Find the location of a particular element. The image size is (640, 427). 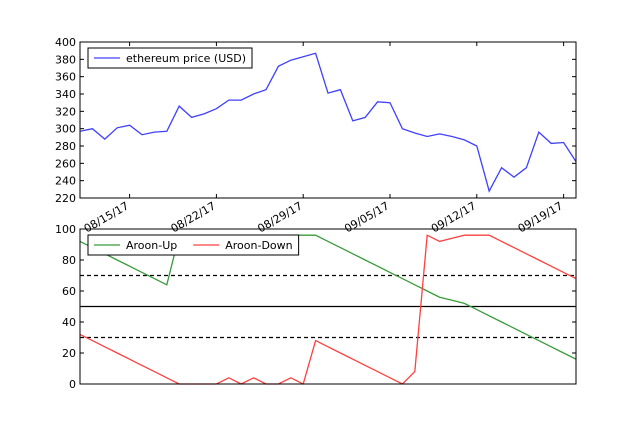

y-tick-label: 80 is located at coordinates (69, 260).